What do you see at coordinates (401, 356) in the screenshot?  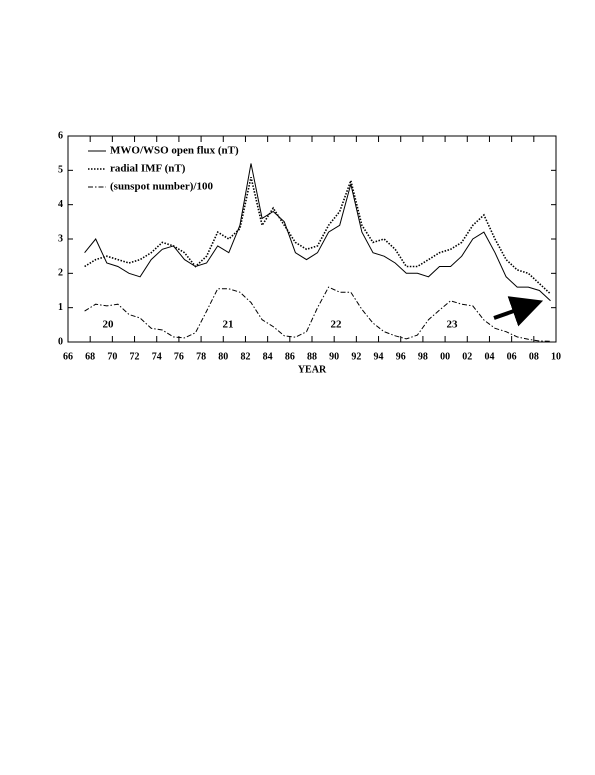 I see `x-tick-label: 96` at bounding box center [401, 356].